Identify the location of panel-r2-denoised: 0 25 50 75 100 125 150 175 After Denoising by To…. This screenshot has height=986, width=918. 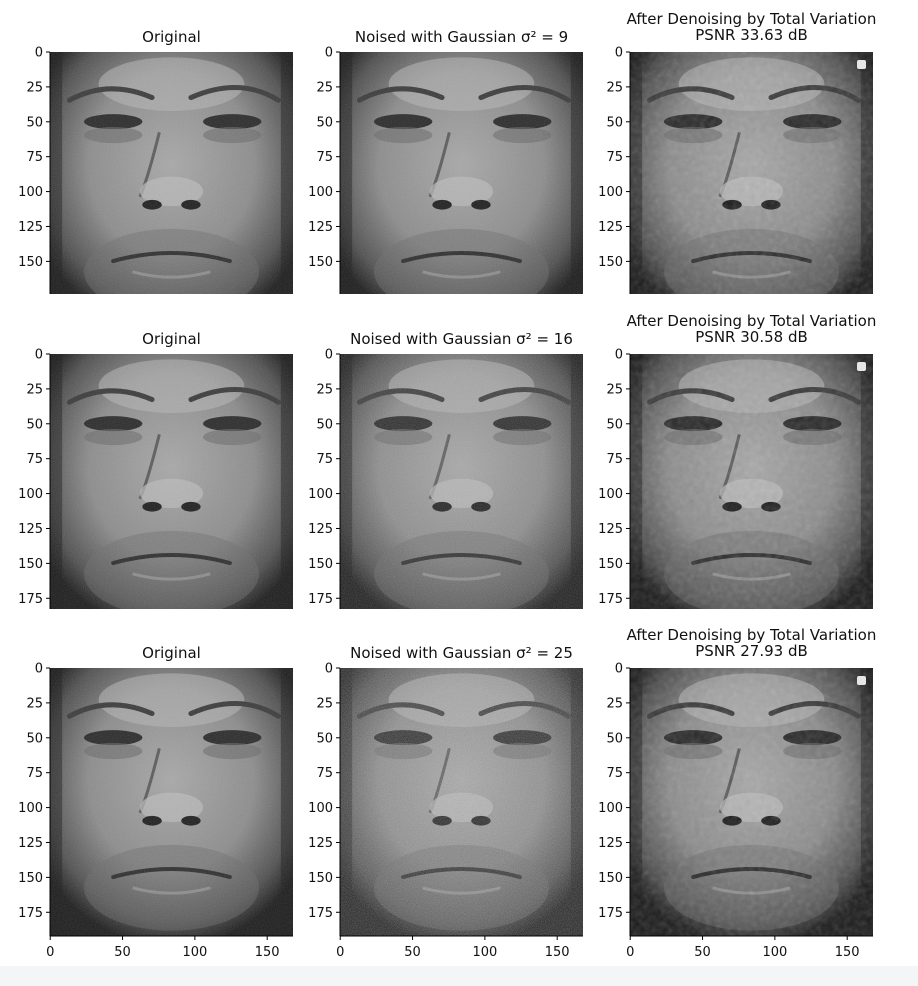
(737, 460).